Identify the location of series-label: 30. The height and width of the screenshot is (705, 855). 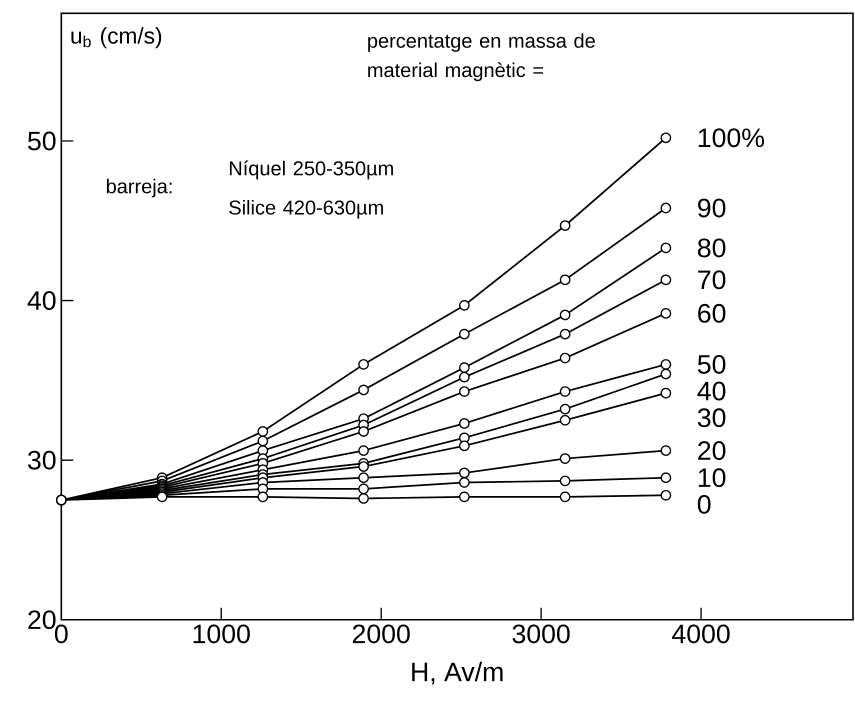
(712, 418).